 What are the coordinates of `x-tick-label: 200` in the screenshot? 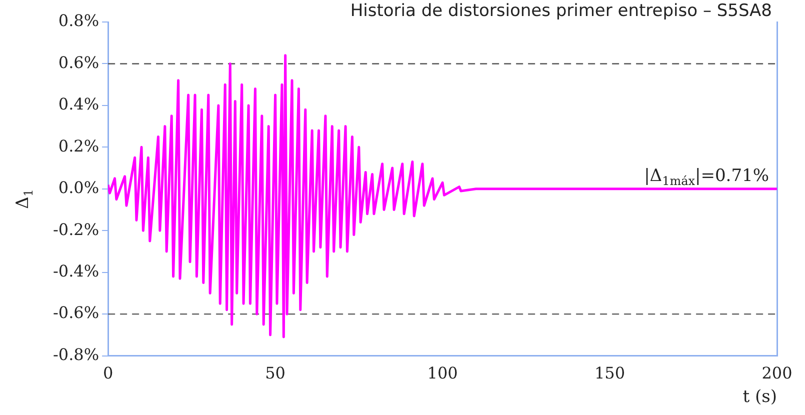 It's located at (777, 373).